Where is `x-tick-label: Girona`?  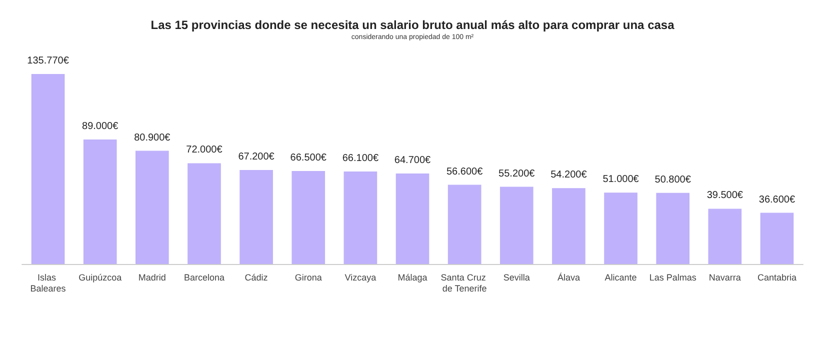
x-tick-label: Girona is located at coordinates (308, 277).